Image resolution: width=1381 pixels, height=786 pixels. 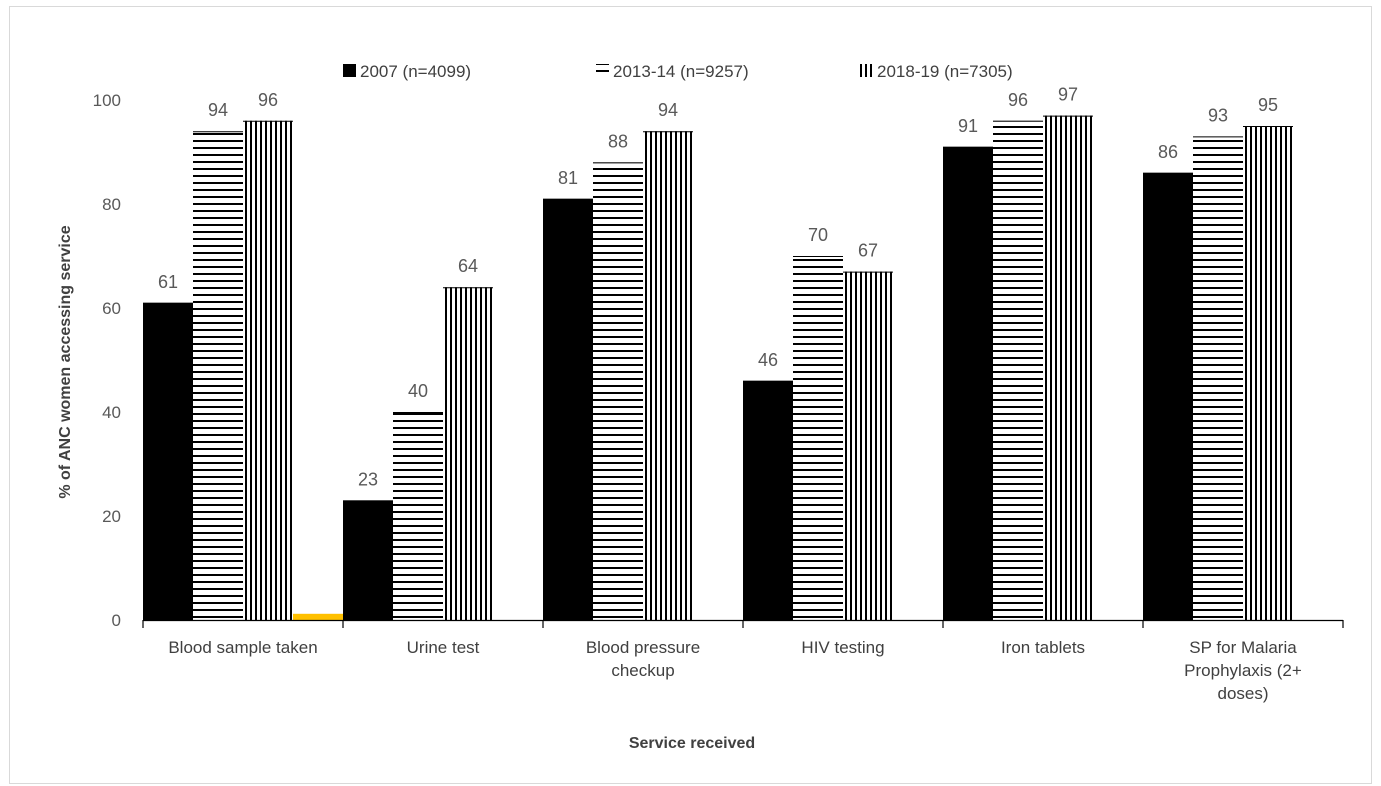 I want to click on category-label-line: Urine test, so click(x=443, y=647).